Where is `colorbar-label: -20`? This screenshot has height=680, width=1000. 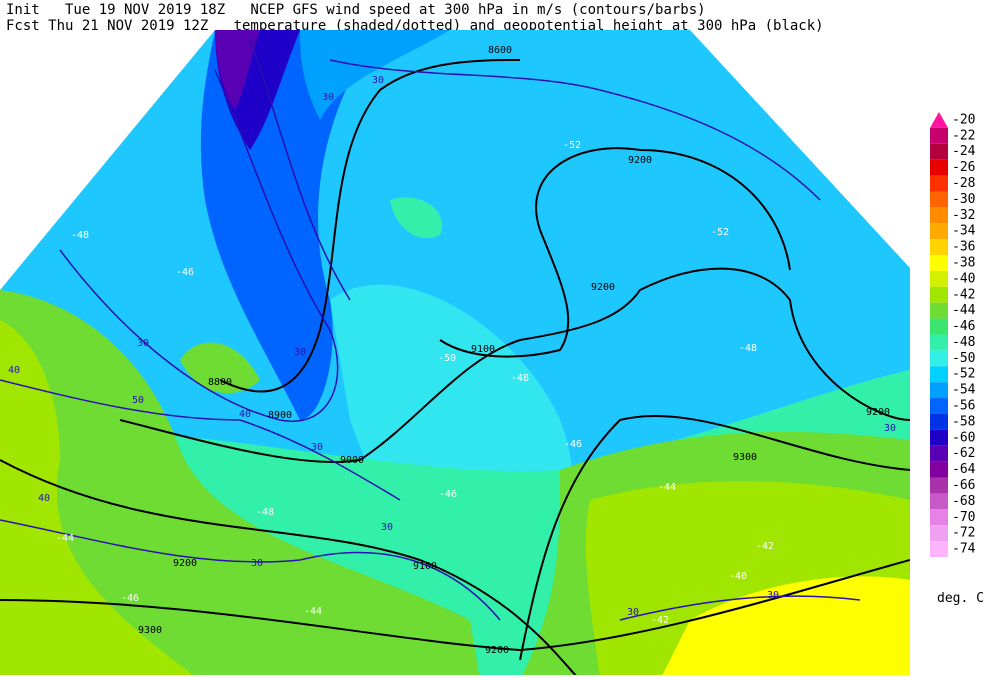
colorbar-label: -20 is located at coordinates (963, 119).